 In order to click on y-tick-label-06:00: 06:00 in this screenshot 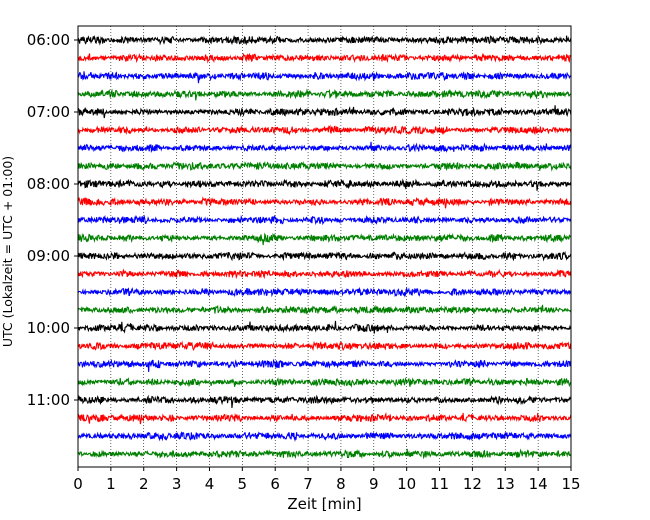, I will do `click(48, 40)`.